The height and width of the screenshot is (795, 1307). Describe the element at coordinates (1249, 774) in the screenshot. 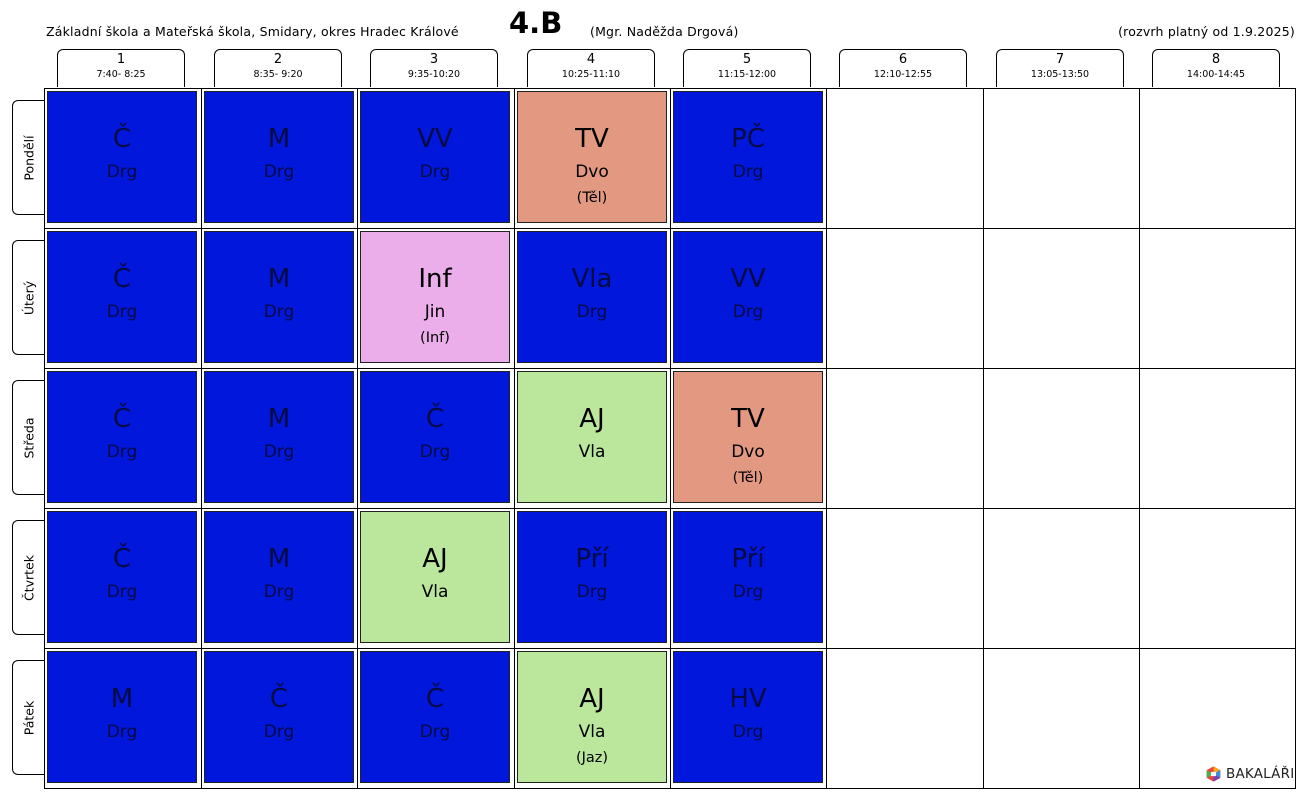

I see `bakalari-logo: BAKALÁŘI` at that location.